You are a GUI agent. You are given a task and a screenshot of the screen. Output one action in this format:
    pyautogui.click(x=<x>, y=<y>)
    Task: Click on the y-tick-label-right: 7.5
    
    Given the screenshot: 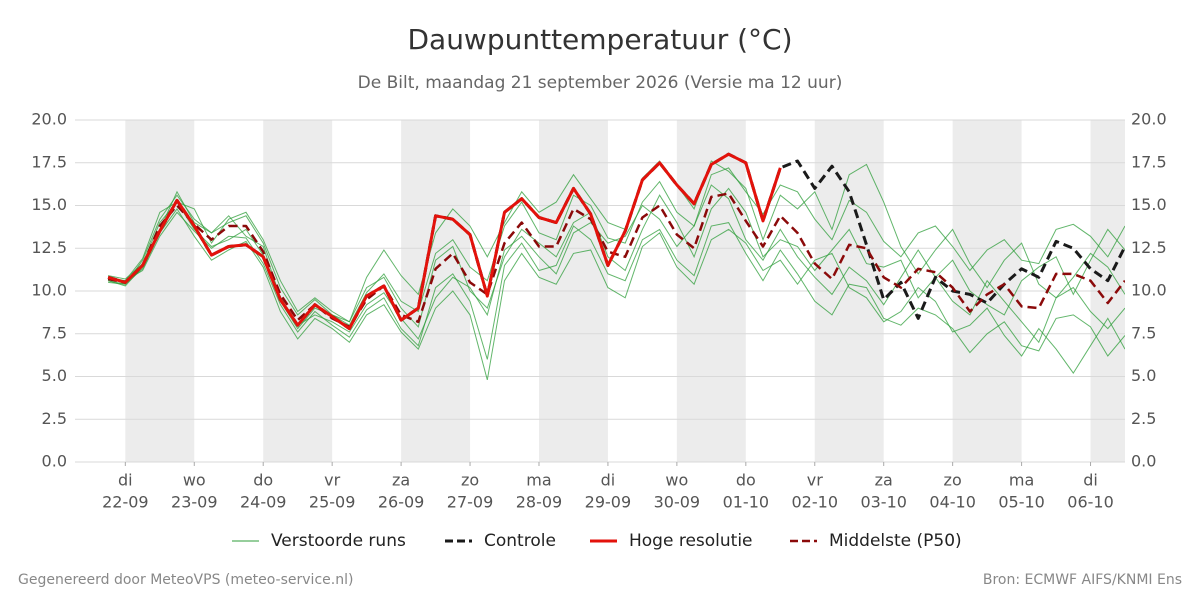 What is the action you would take?
    pyautogui.click(x=1143, y=332)
    